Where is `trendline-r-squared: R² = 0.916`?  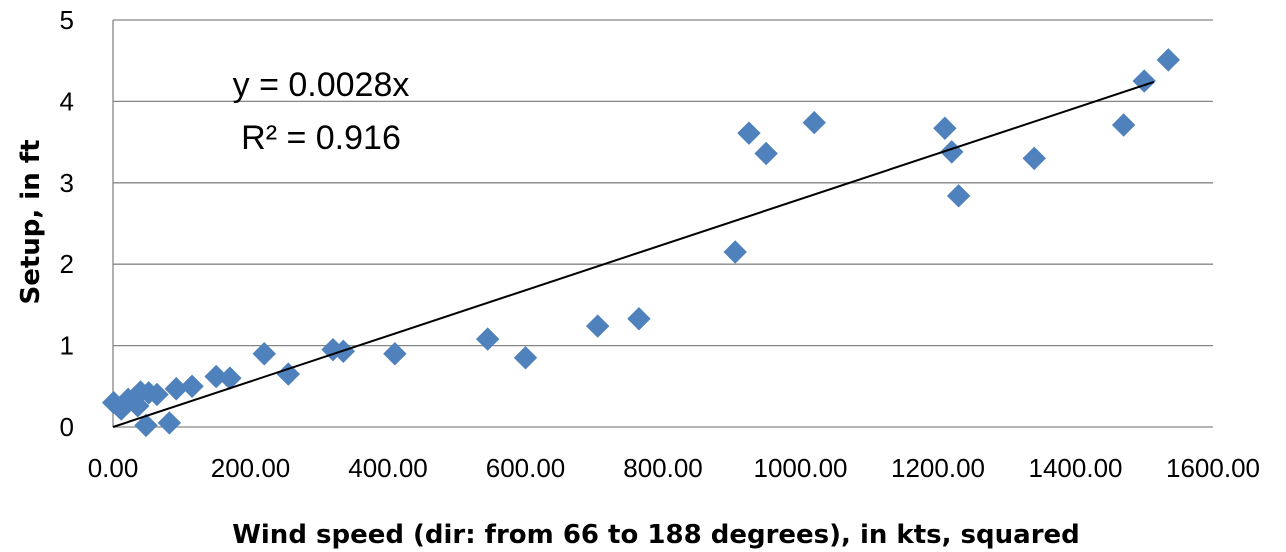 trendline-r-squared: R² = 0.916 is located at coordinates (321, 138).